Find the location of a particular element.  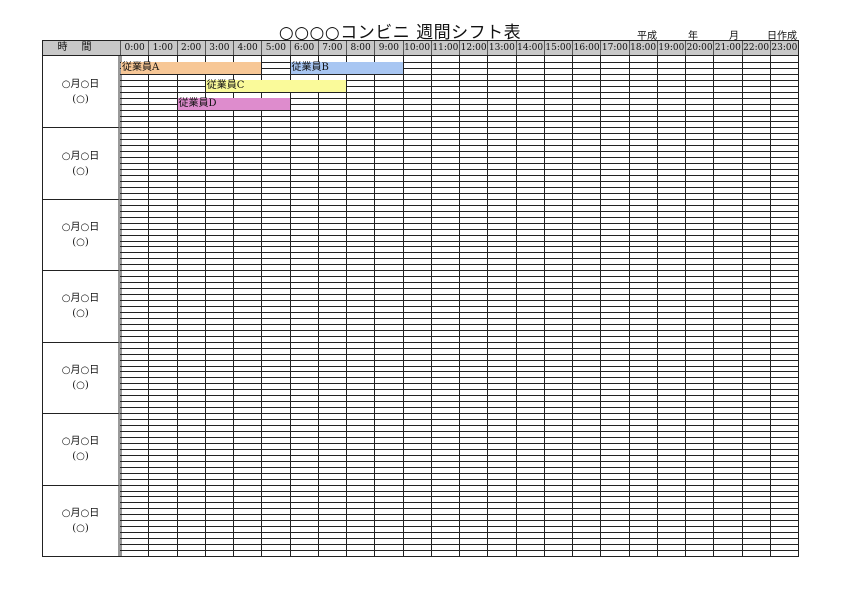

header-hour: 8:00 is located at coordinates (360, 48).